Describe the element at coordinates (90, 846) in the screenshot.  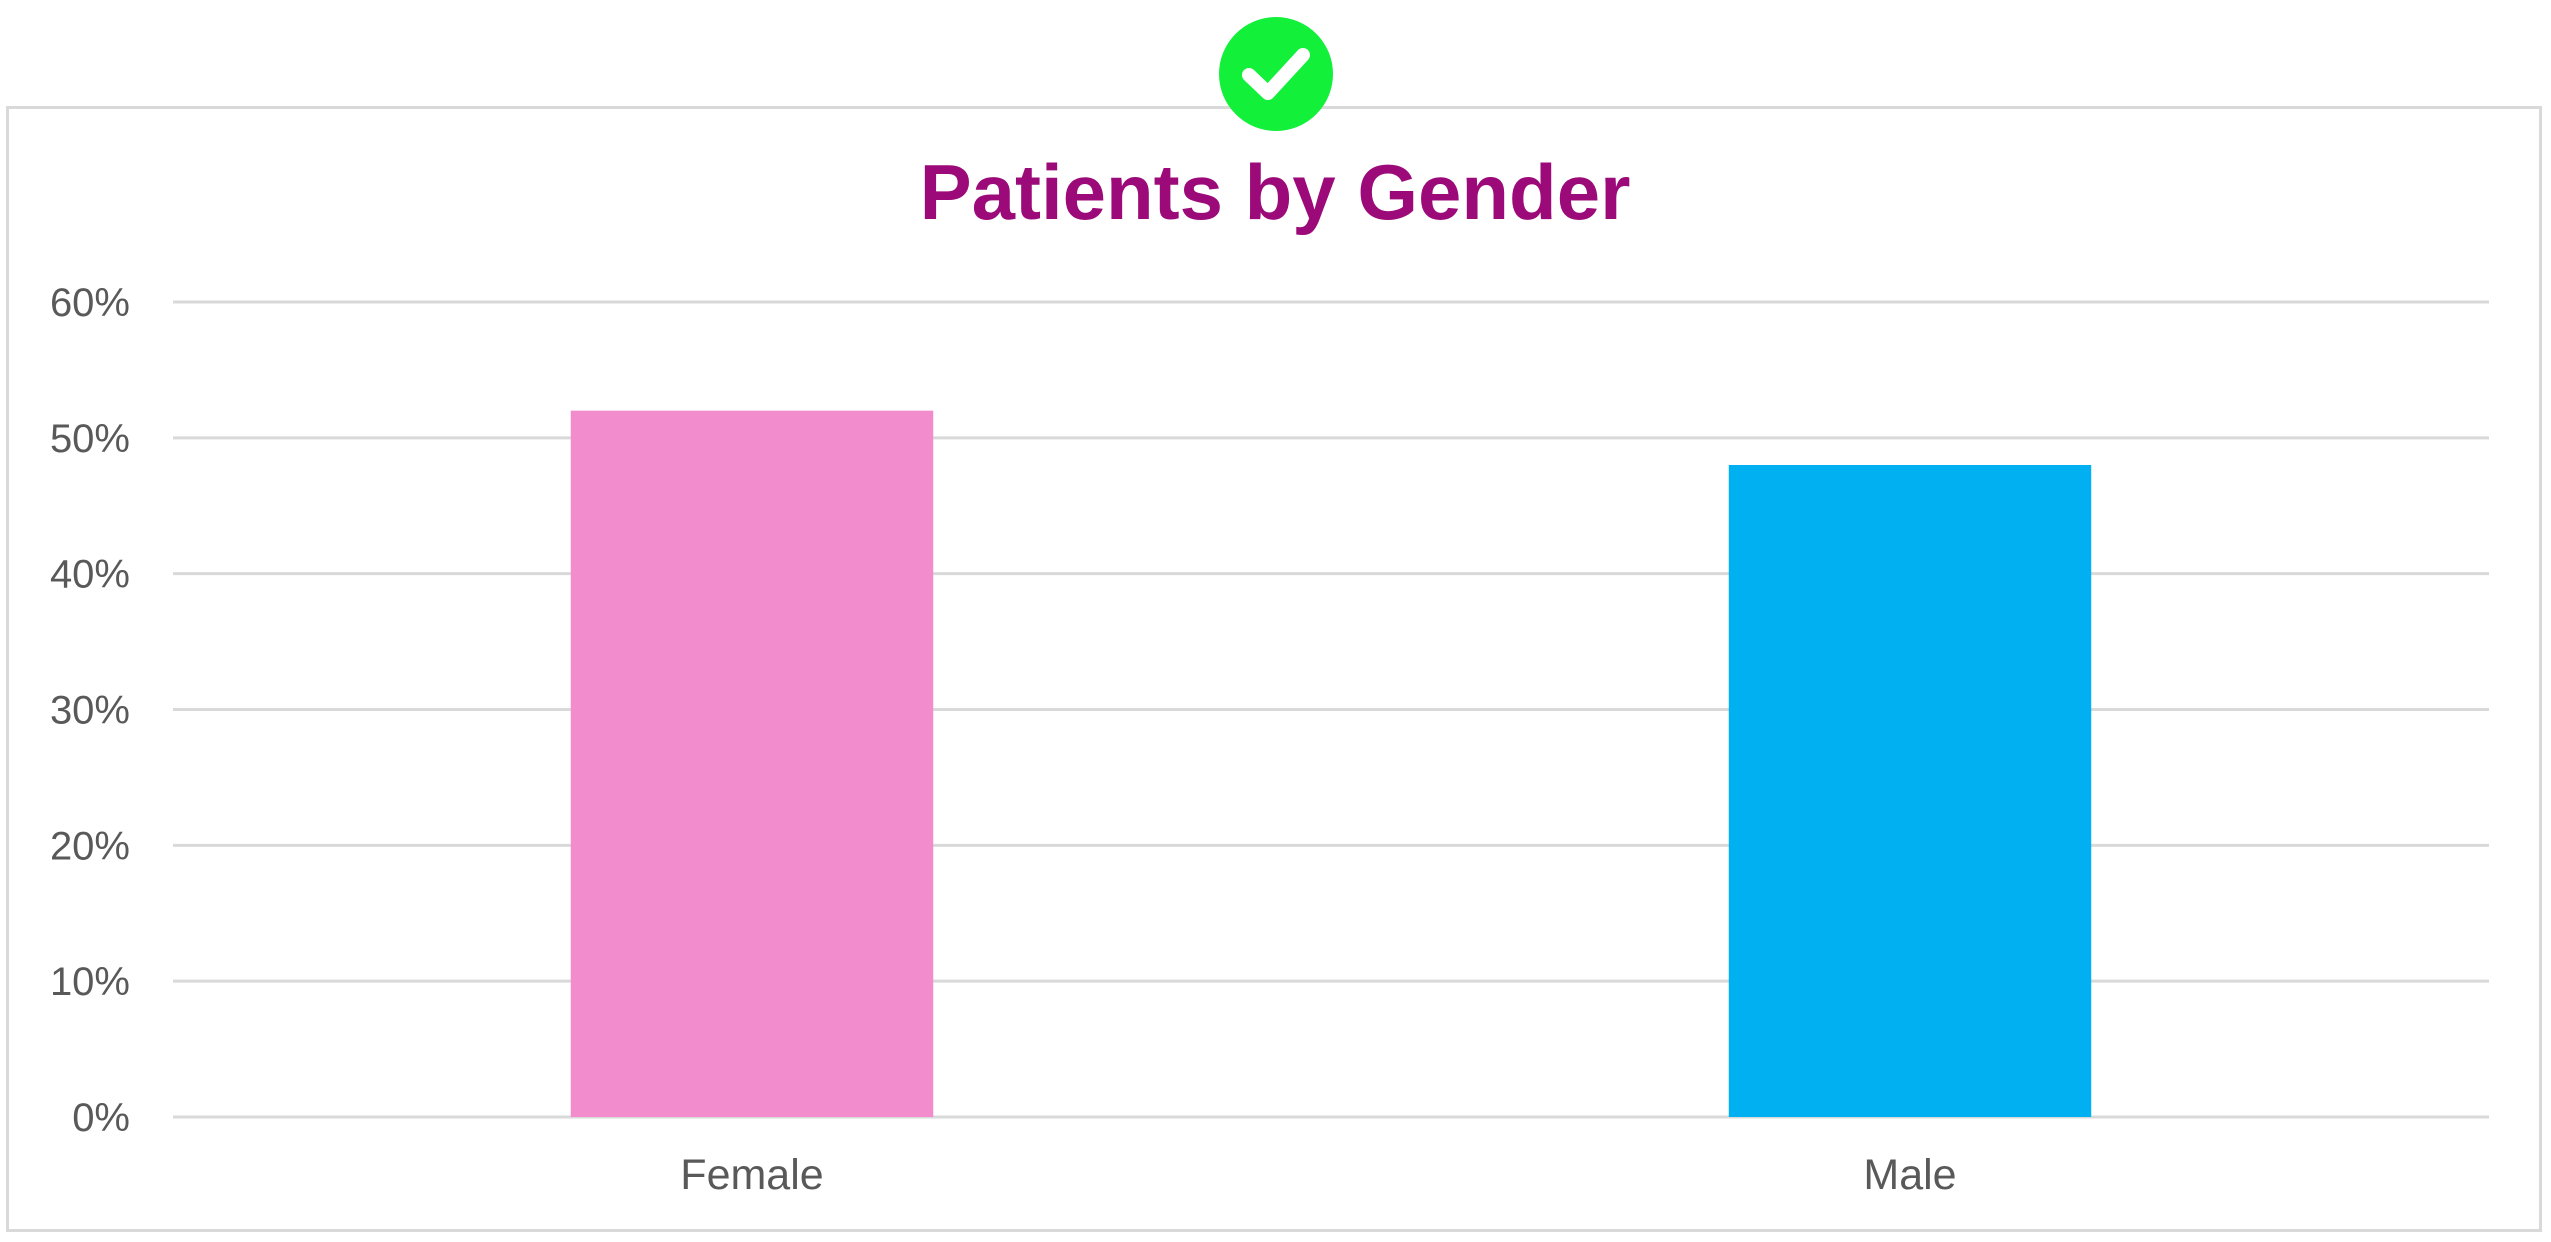
I see `y-tick-label: 20%` at that location.